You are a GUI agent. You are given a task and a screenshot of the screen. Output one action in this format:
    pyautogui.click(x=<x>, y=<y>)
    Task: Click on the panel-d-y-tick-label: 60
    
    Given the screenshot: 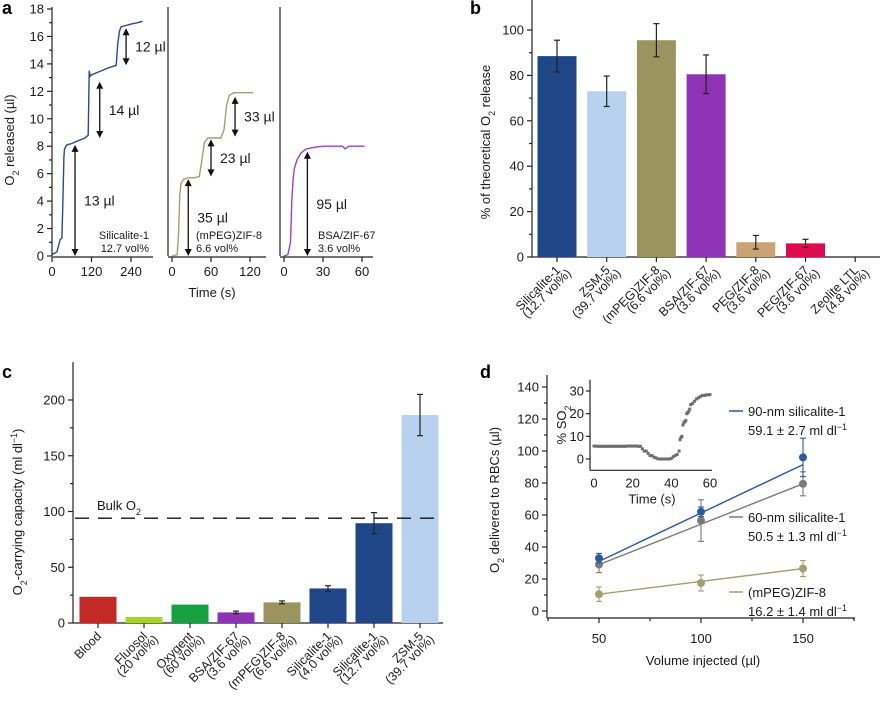 What is the action you would take?
    pyautogui.click(x=532, y=515)
    